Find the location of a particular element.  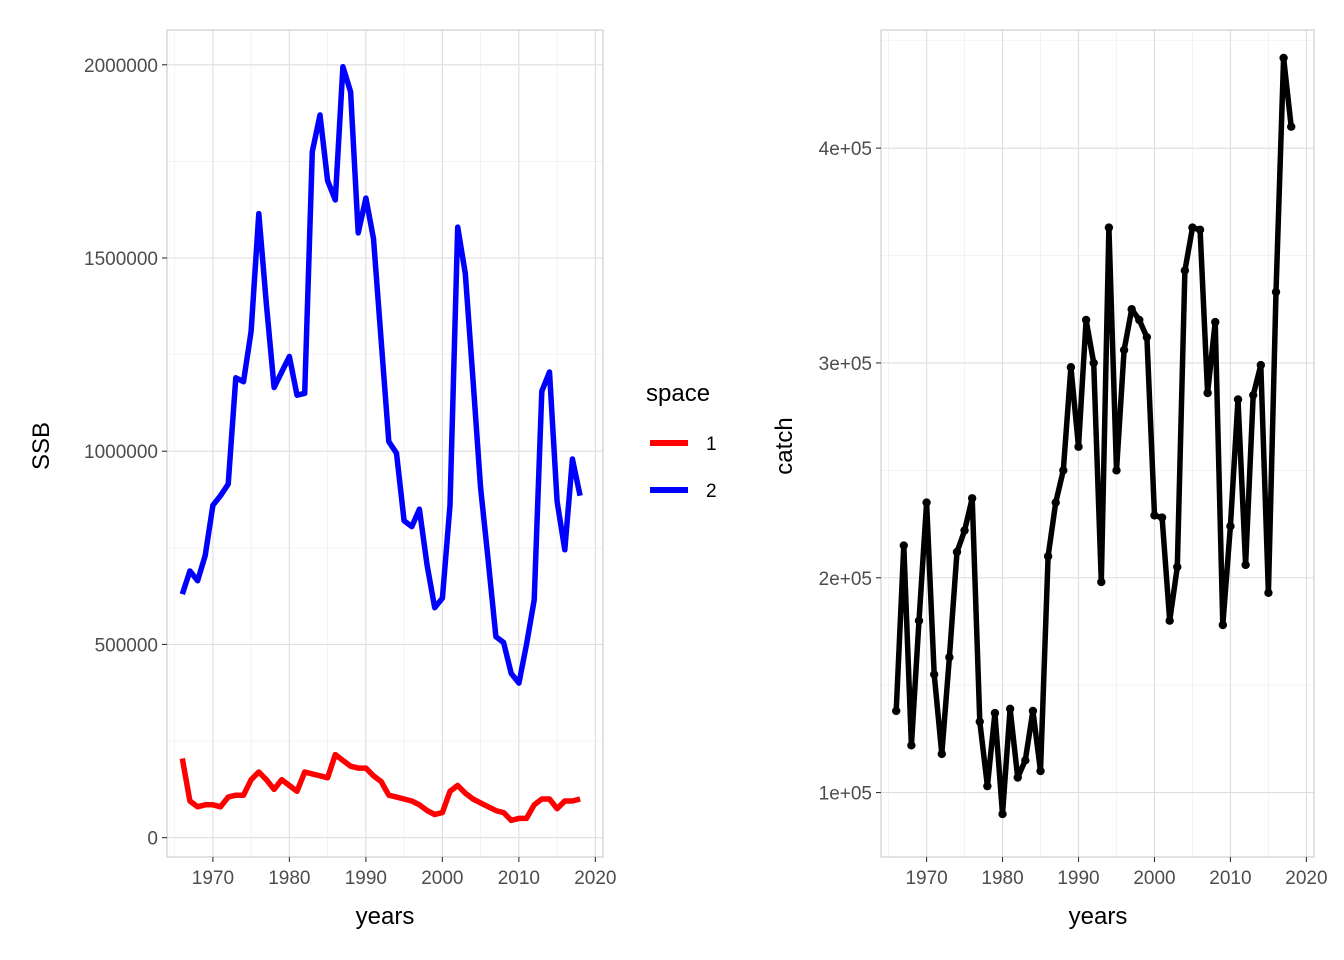

ssb-y-tick-label: 1500000 is located at coordinates (121, 259).